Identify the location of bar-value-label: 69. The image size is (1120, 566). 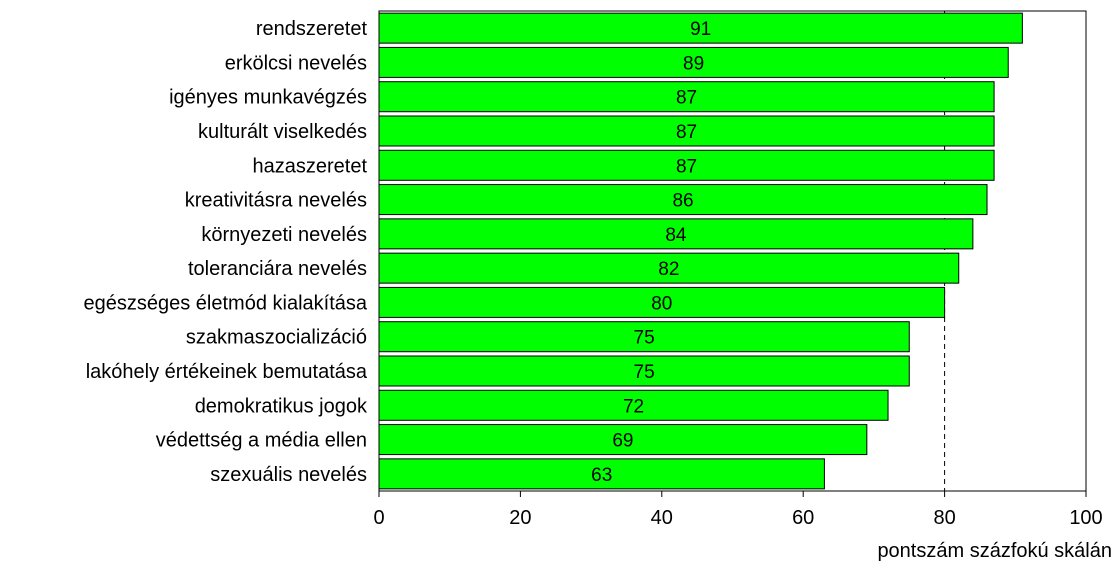
(622, 441).